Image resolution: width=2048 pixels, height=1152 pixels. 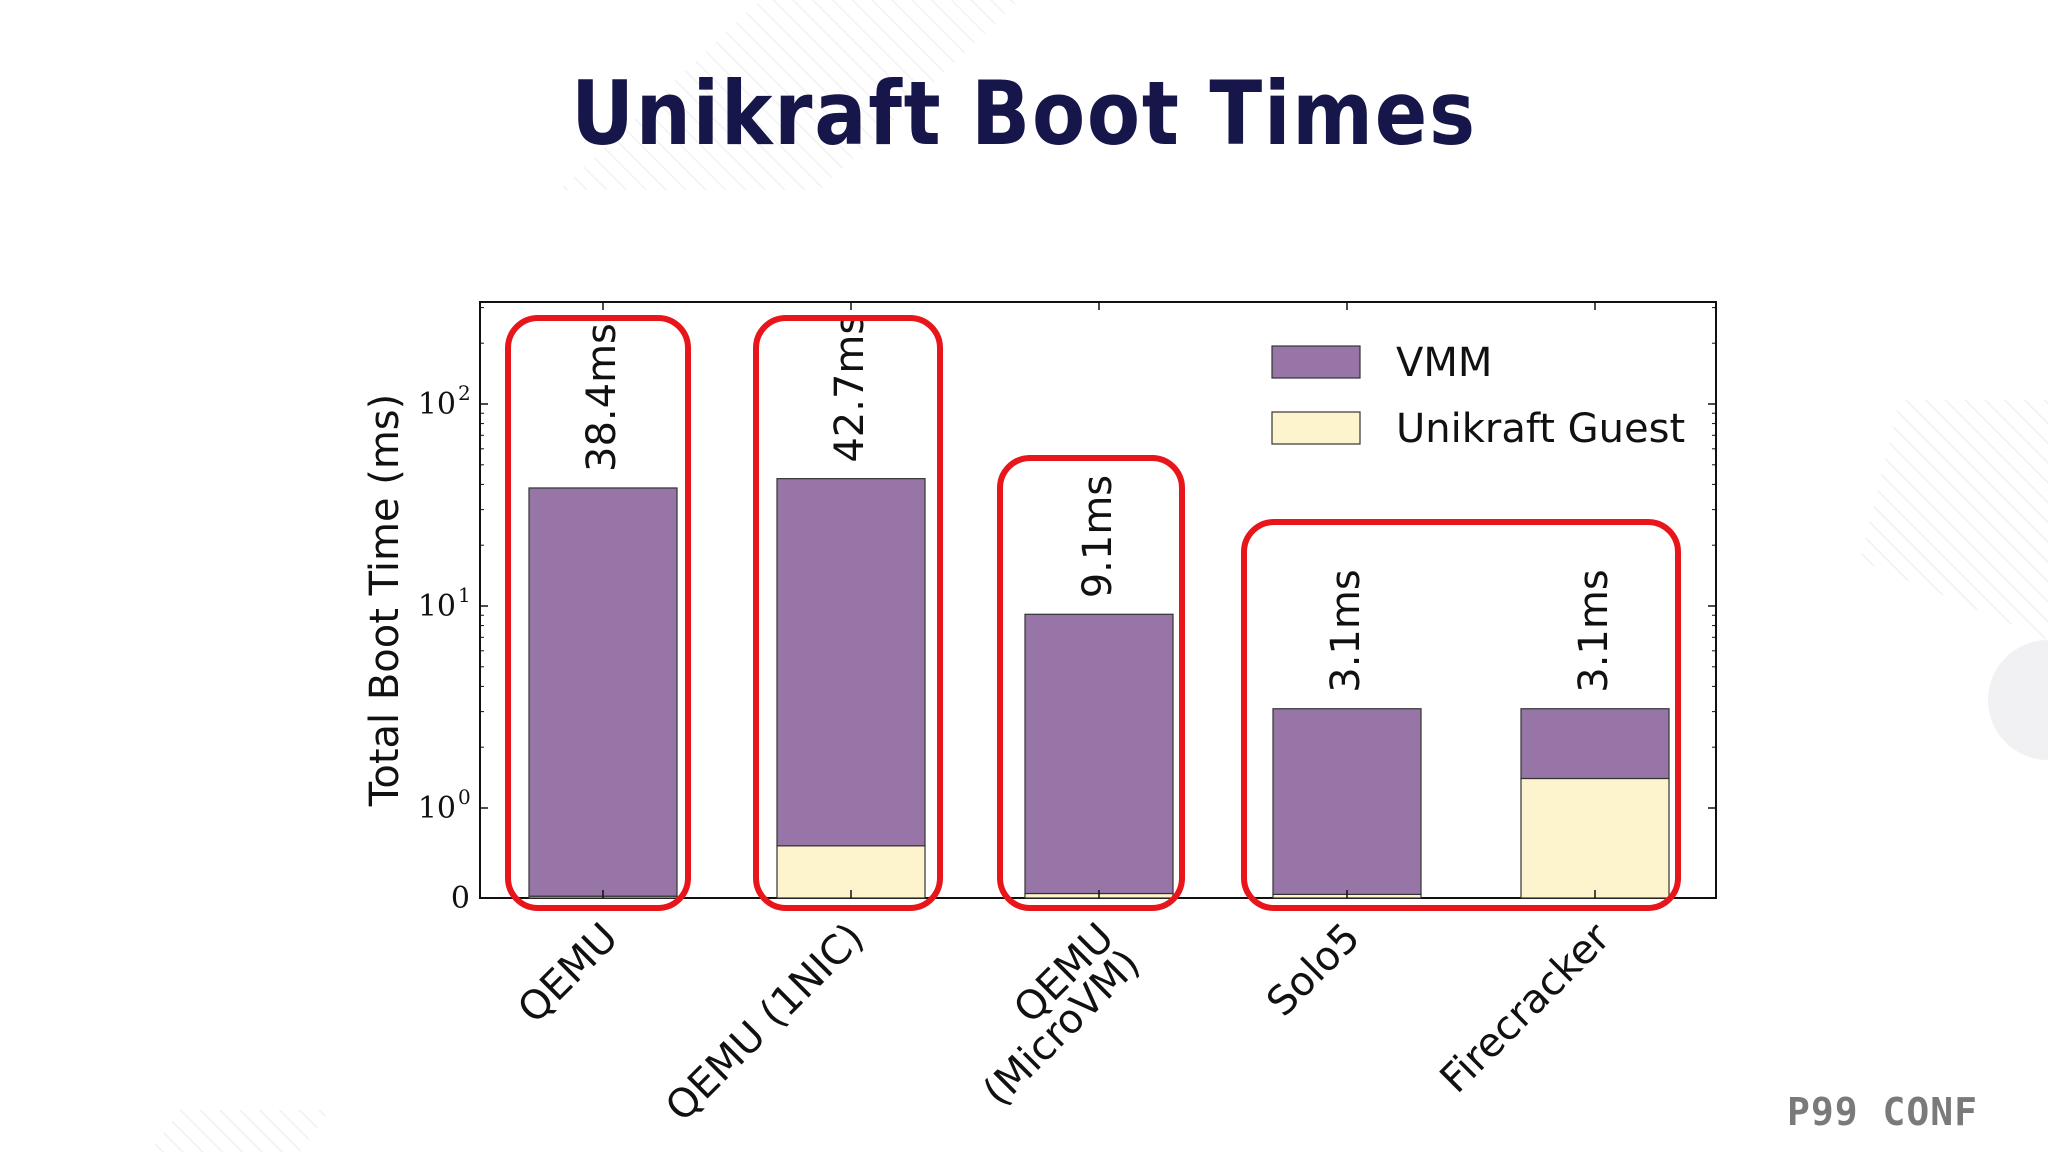 What do you see at coordinates (765, 1023) in the screenshot?
I see `x-category-label-1-0: QEMU (1NIC)` at bounding box center [765, 1023].